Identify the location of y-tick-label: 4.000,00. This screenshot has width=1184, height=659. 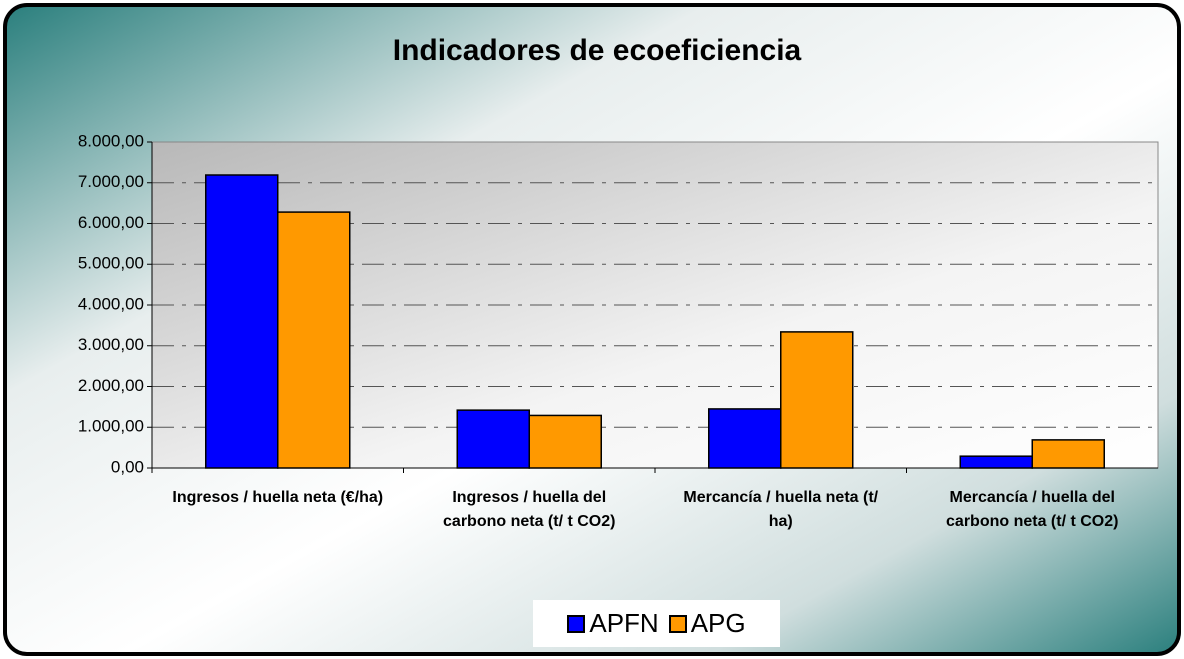
(111, 303).